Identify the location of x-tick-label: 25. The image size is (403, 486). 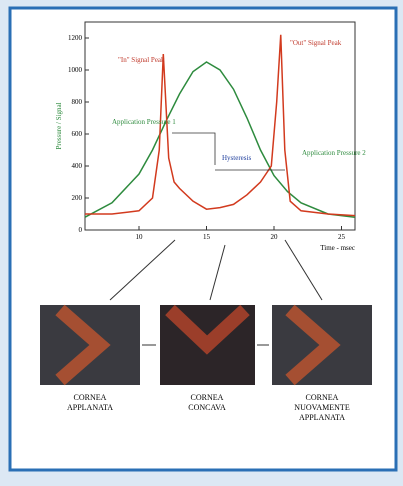
(342, 237).